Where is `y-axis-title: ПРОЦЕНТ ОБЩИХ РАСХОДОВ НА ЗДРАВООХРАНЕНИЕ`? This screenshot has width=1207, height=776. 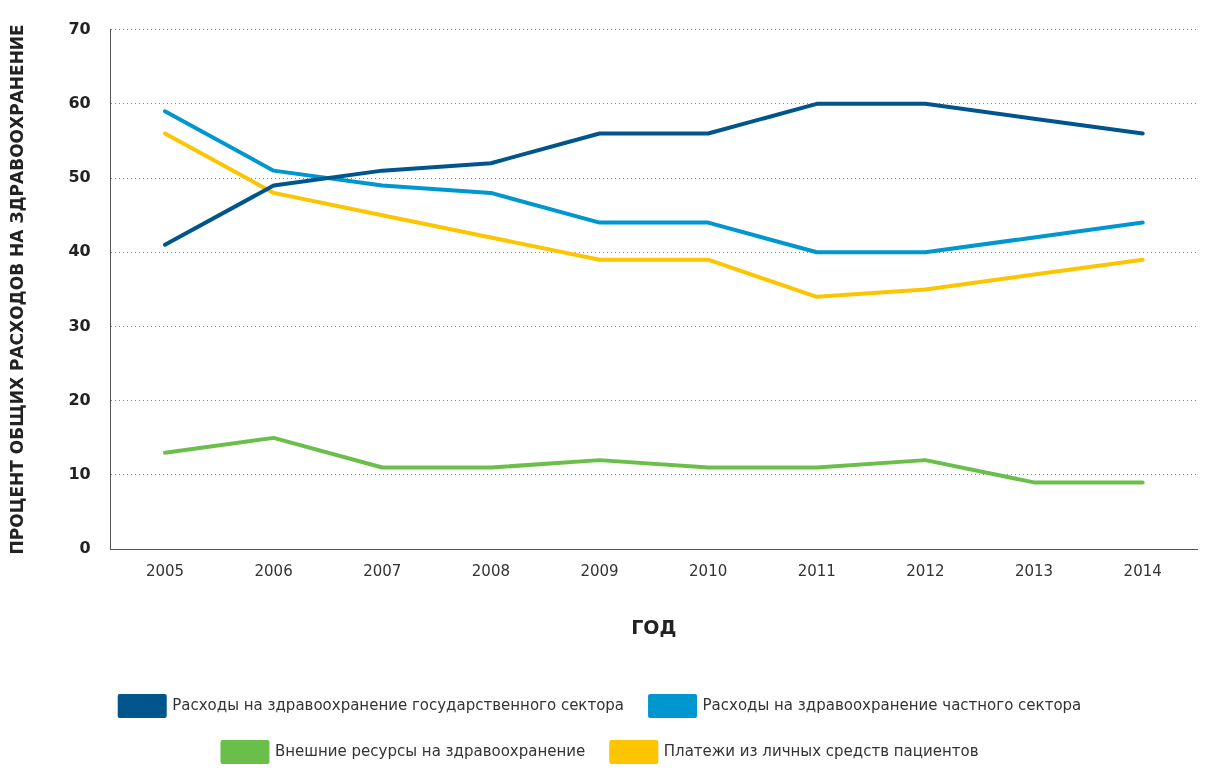 y-axis-title: ПРОЦЕНТ ОБЩИХ РАСХОДОВ НА ЗДРАВООХРАНЕНИЕ is located at coordinates (16, 289).